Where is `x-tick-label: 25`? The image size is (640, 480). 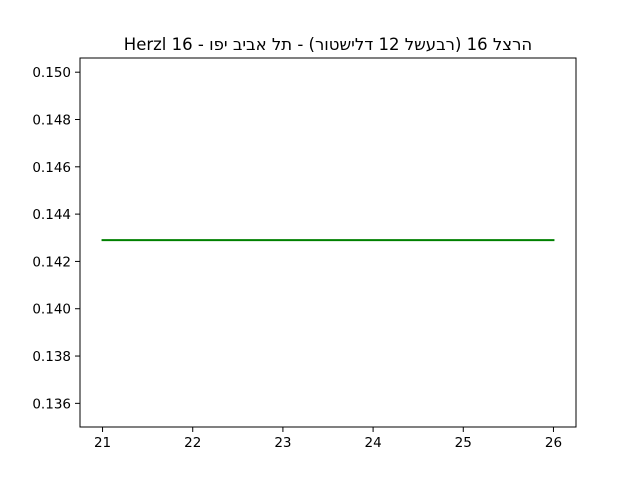 x-tick-label: 25 is located at coordinates (463, 443).